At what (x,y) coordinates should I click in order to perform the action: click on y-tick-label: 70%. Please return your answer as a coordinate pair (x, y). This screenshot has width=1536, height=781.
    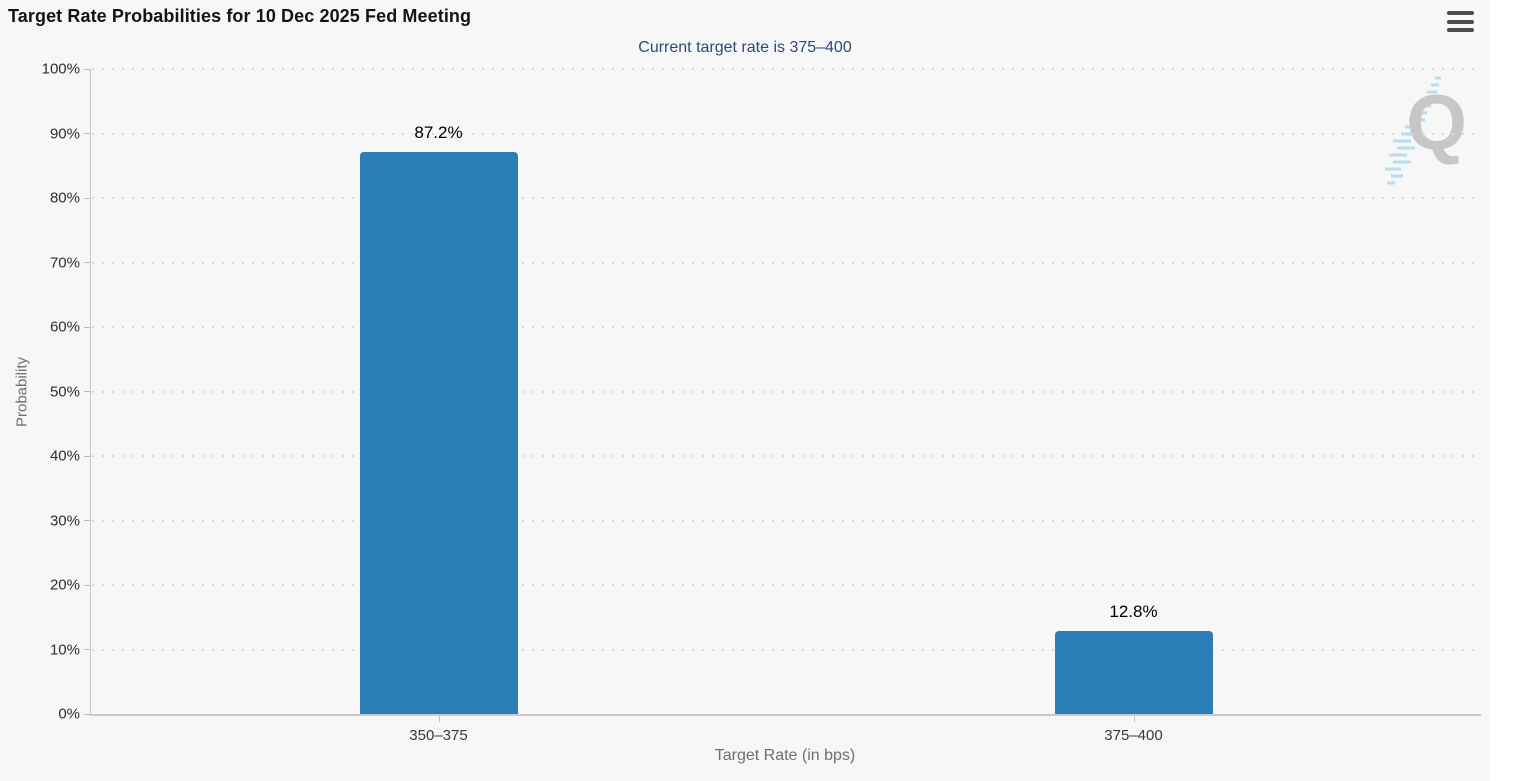
    Looking at the image, I should click on (64, 262).